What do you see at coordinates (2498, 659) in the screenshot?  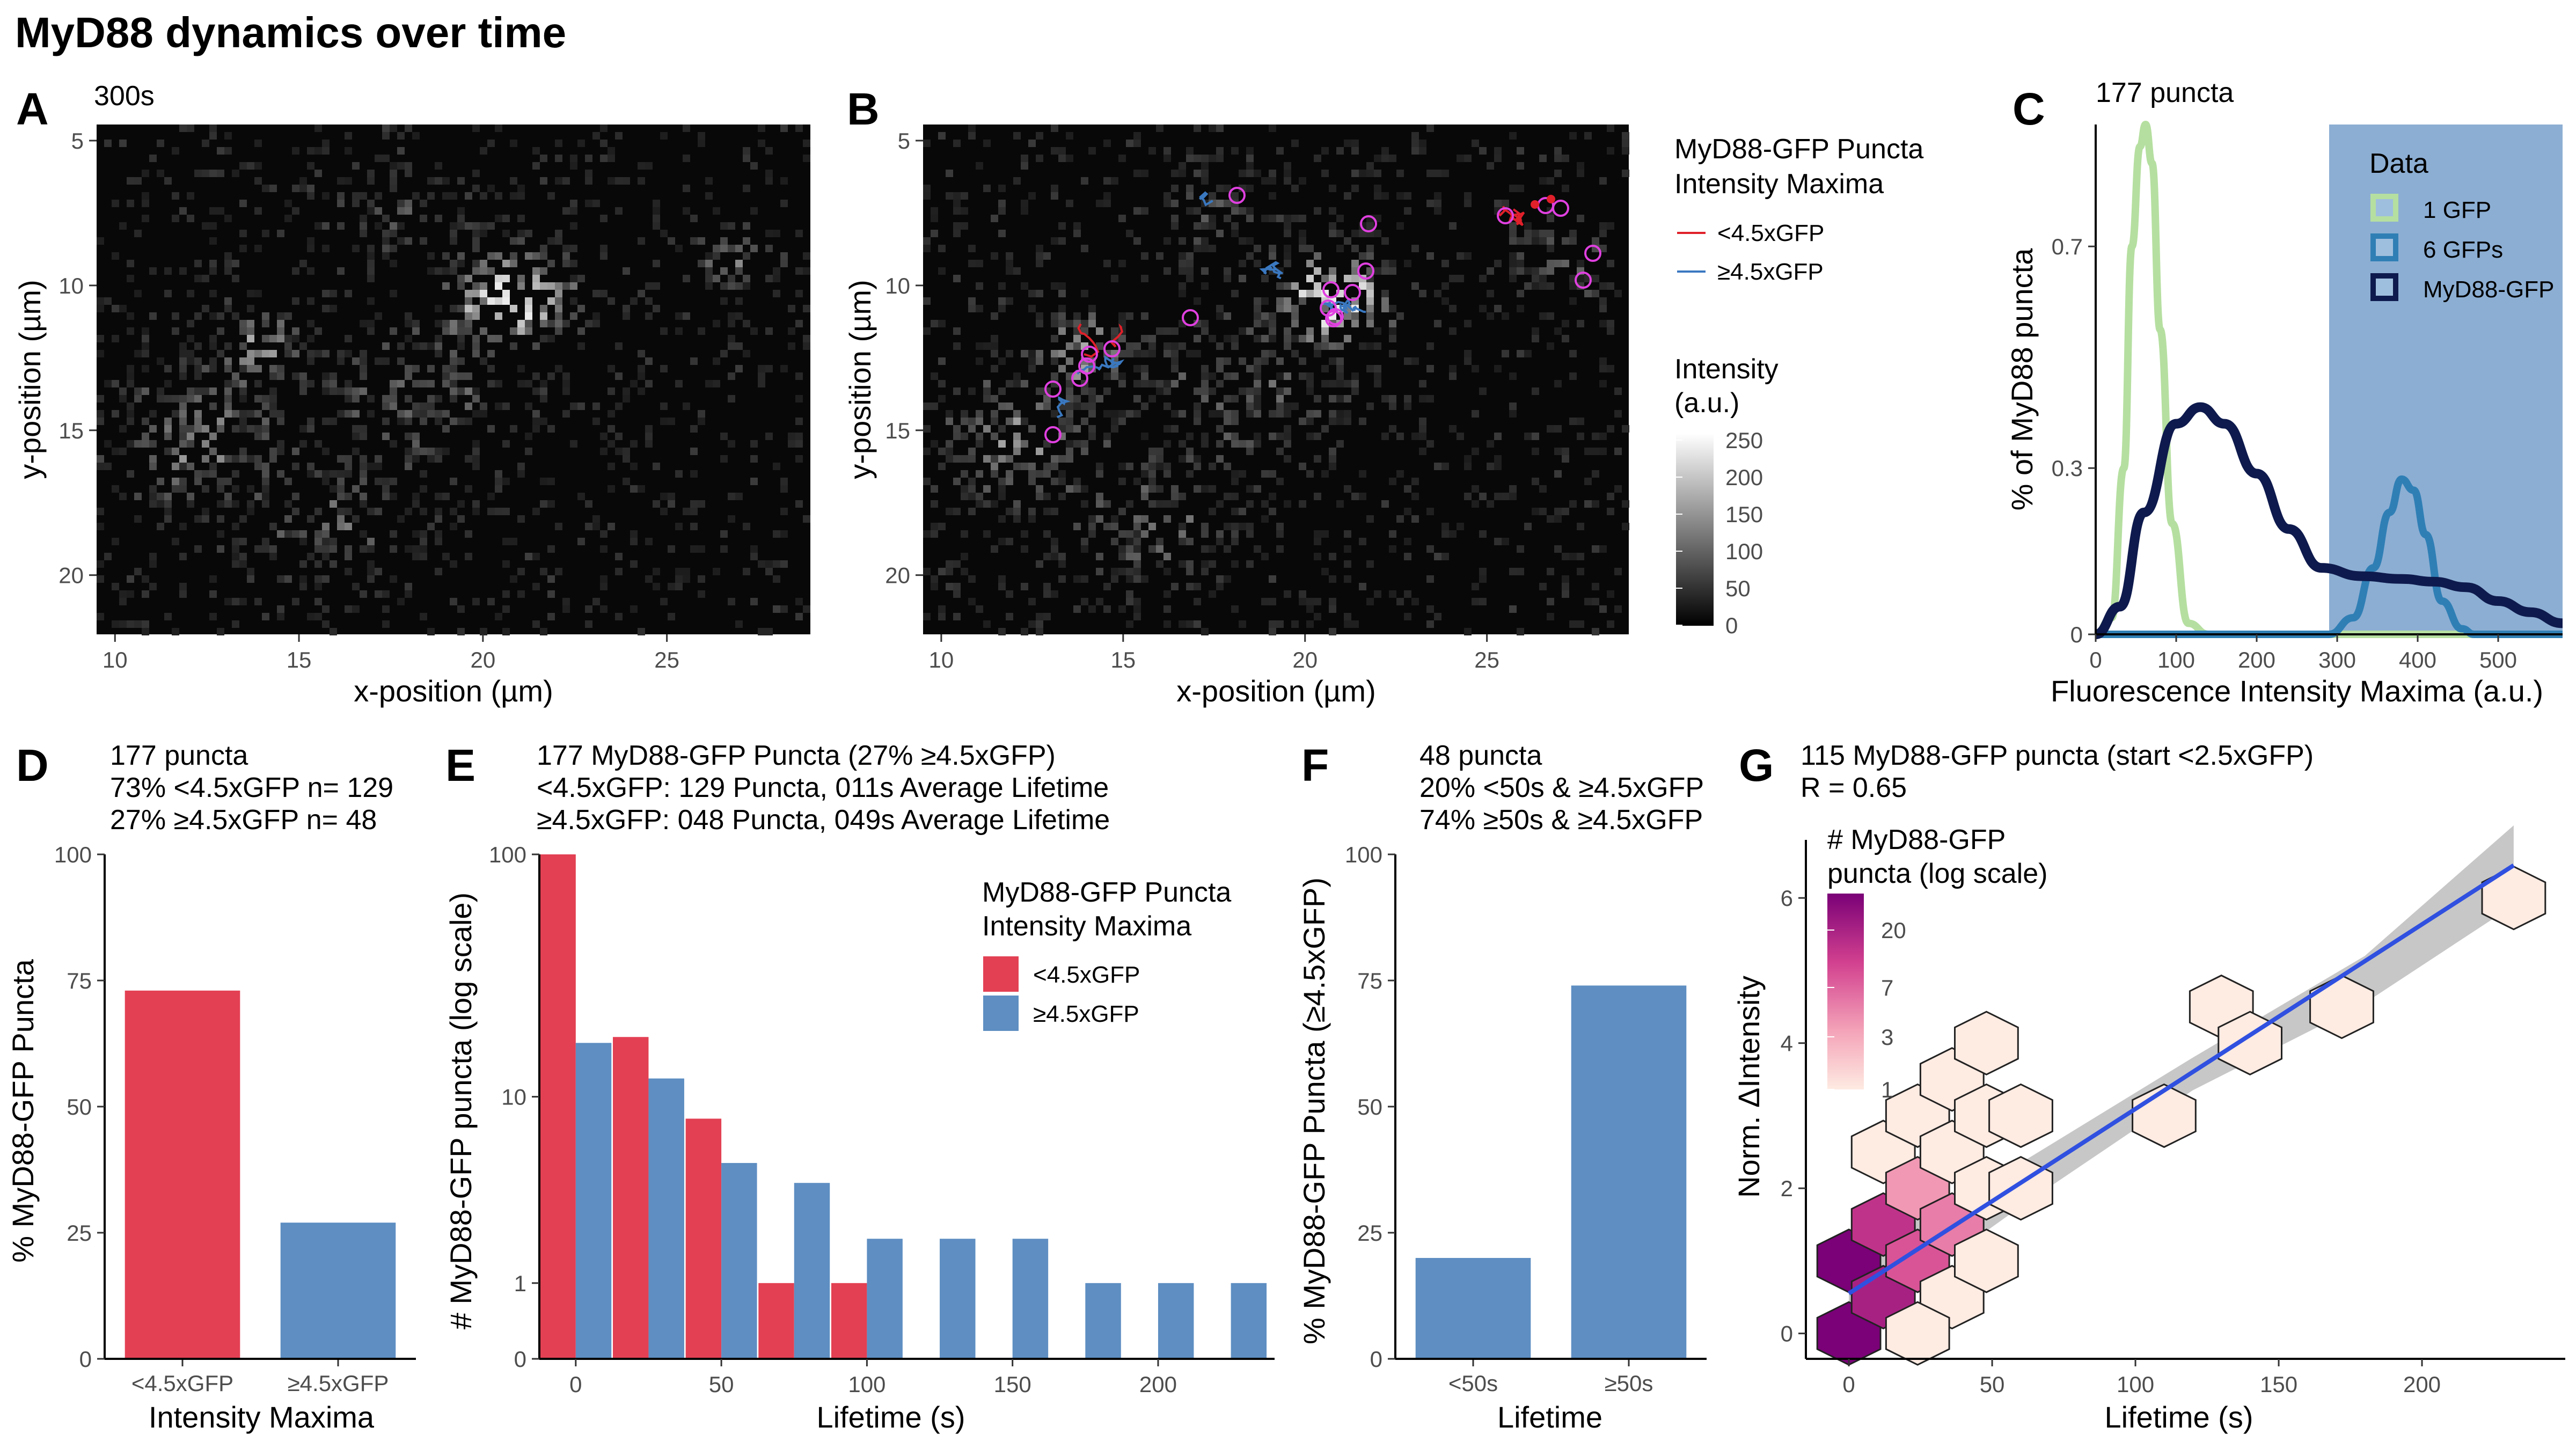 I see `x-tick-label: 500` at bounding box center [2498, 659].